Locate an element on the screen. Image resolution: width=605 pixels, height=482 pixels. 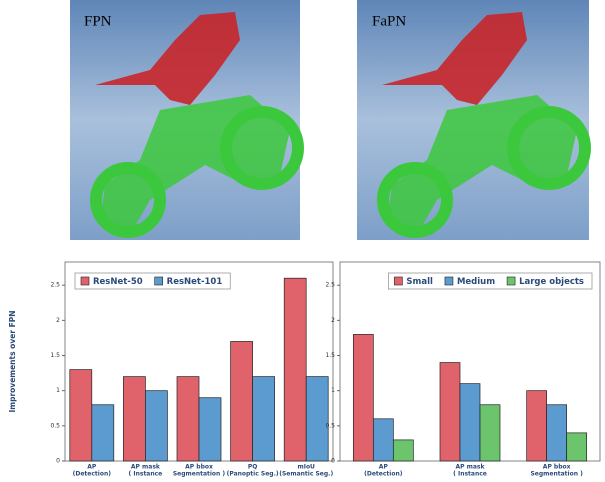
legend-label: ResNet-101 is located at coordinates (195, 282).